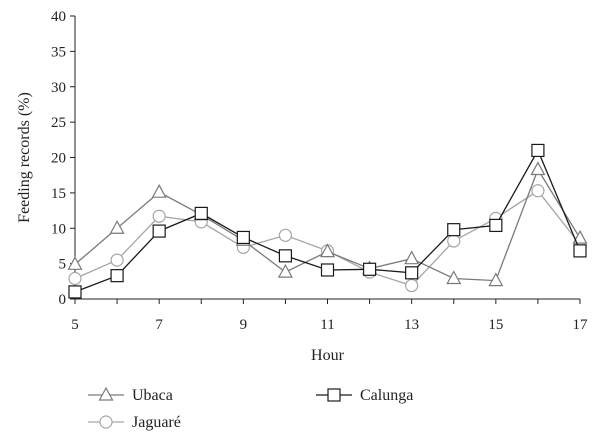 The image size is (604, 438). I want to click on x-tick-label: 9, so click(244, 325).